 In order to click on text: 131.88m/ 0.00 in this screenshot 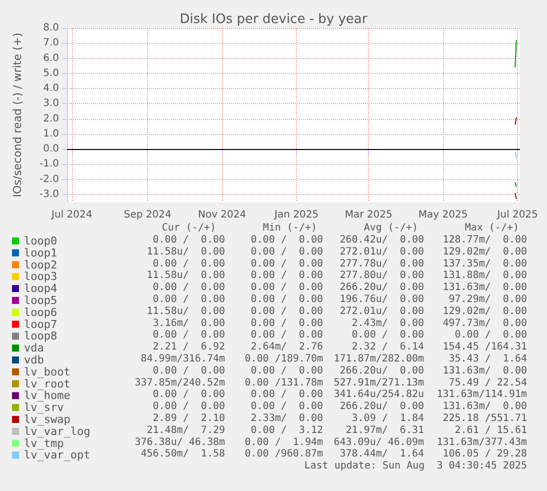, I will do `click(485, 276)`.